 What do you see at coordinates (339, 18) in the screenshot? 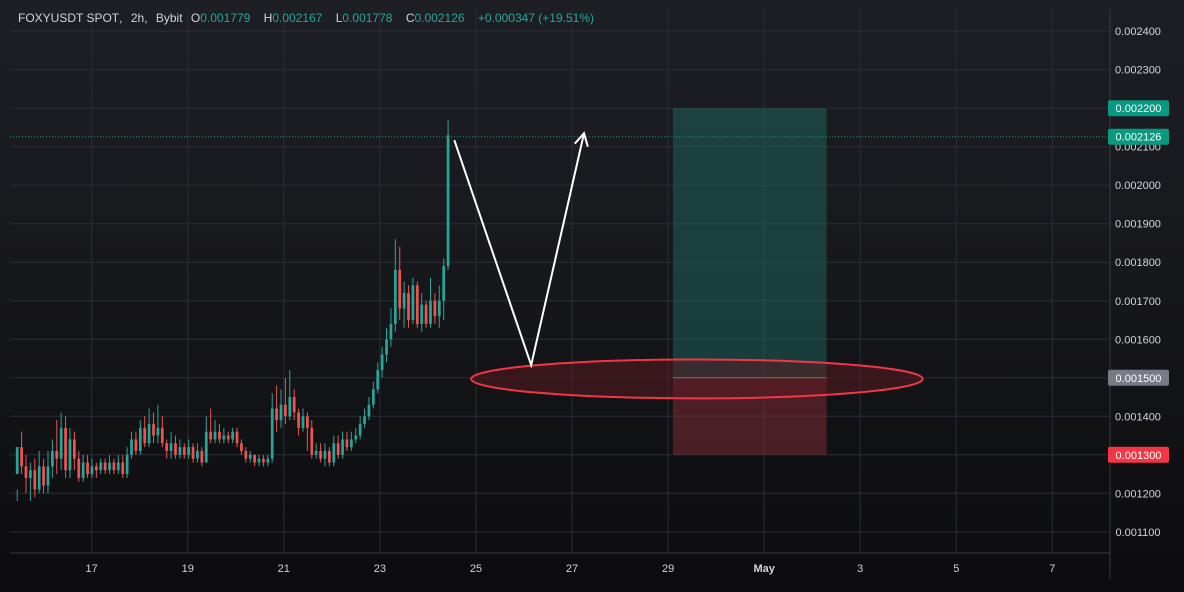
I see `low-label: L` at bounding box center [339, 18].